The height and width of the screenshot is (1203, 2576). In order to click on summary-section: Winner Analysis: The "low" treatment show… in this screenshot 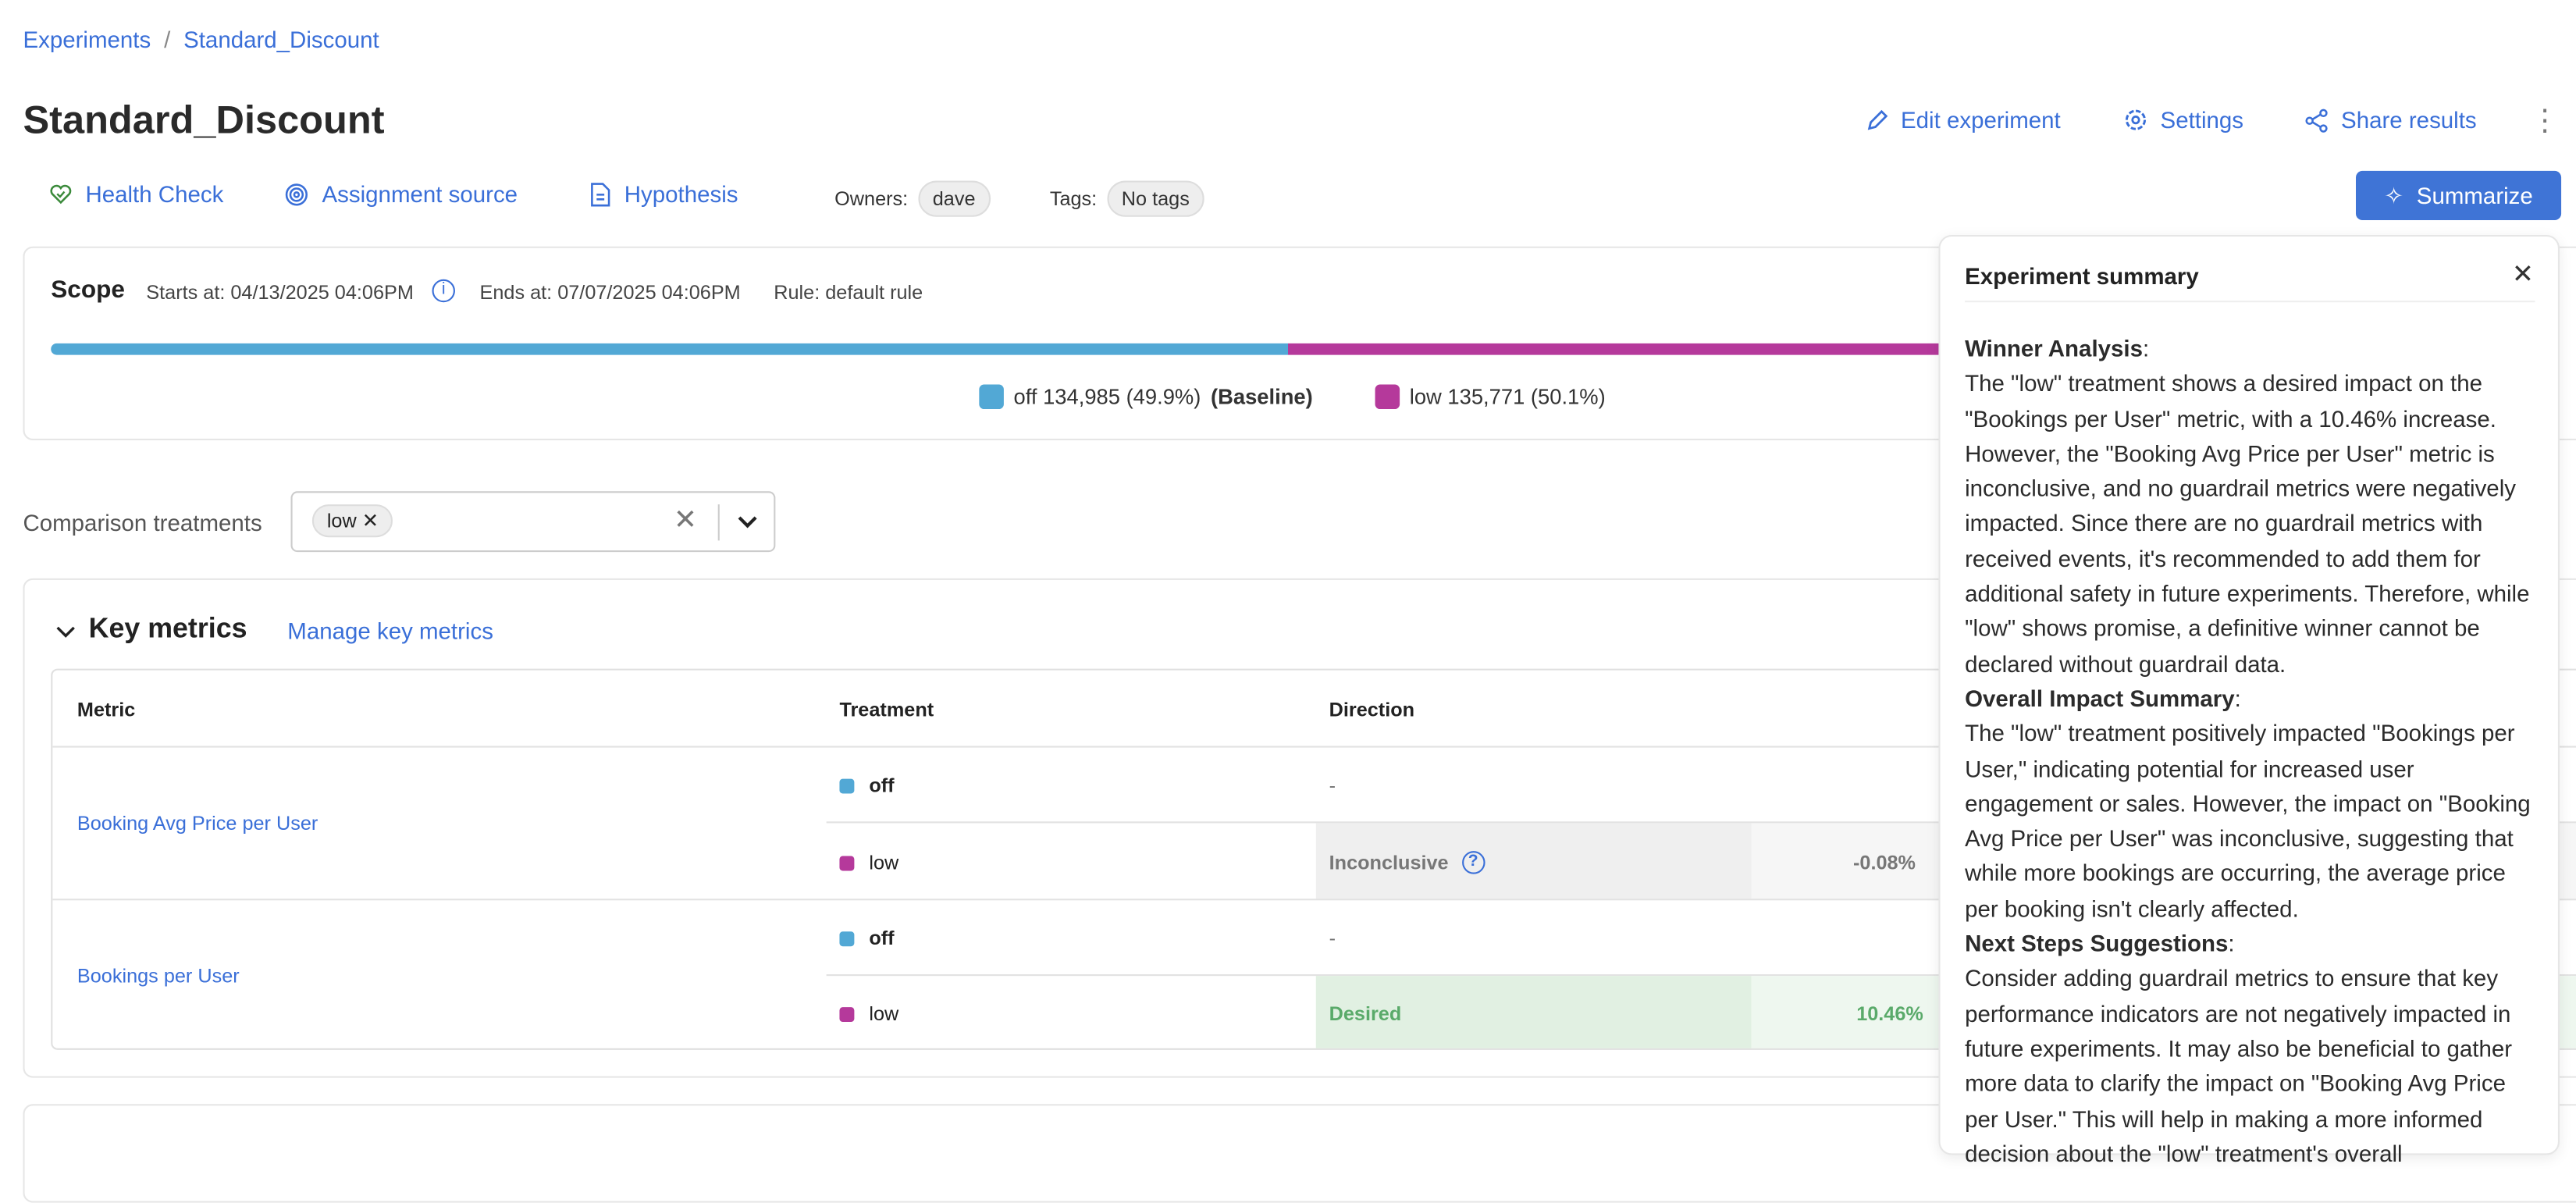, I will do `click(2247, 506)`.